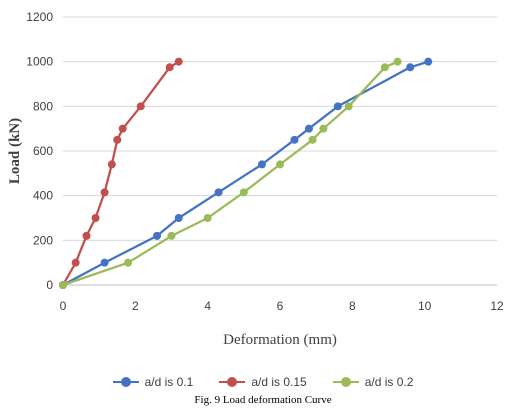  I want to click on x-tick-labels: 0 2 4 6 8 10 12, so click(282, 306).